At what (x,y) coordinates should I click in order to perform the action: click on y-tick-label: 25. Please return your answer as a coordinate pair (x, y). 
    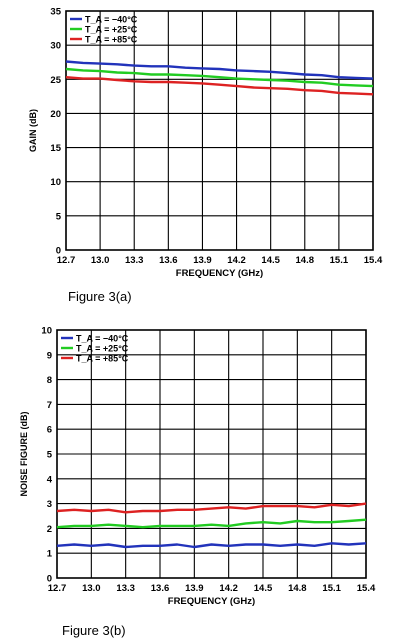
    Looking at the image, I should click on (55, 80).